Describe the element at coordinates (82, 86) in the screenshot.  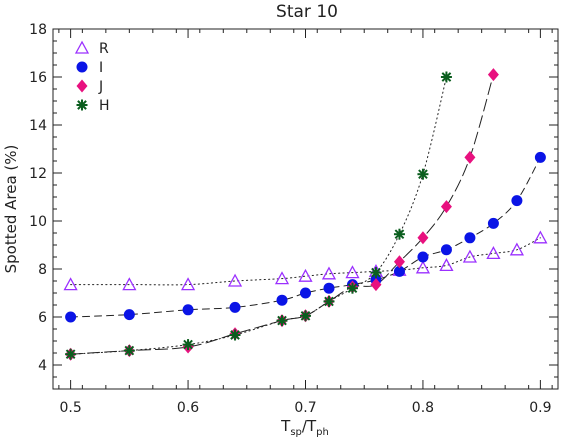
I see `legend-marker-J` at that location.